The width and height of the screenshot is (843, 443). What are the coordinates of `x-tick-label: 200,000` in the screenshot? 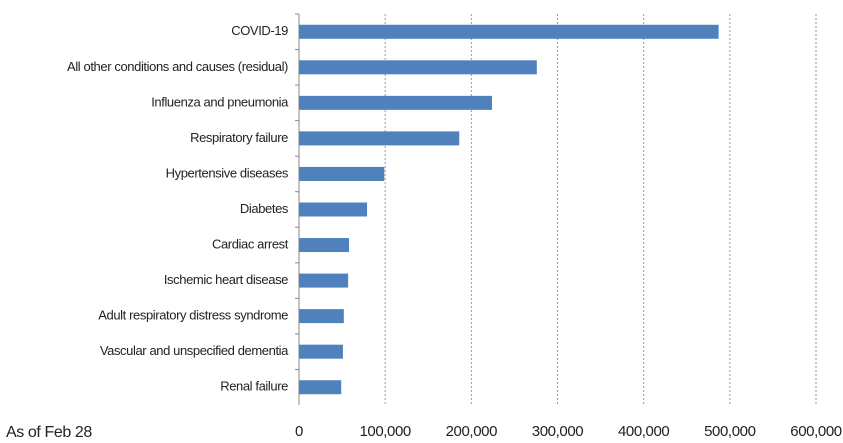 It's located at (471, 431).